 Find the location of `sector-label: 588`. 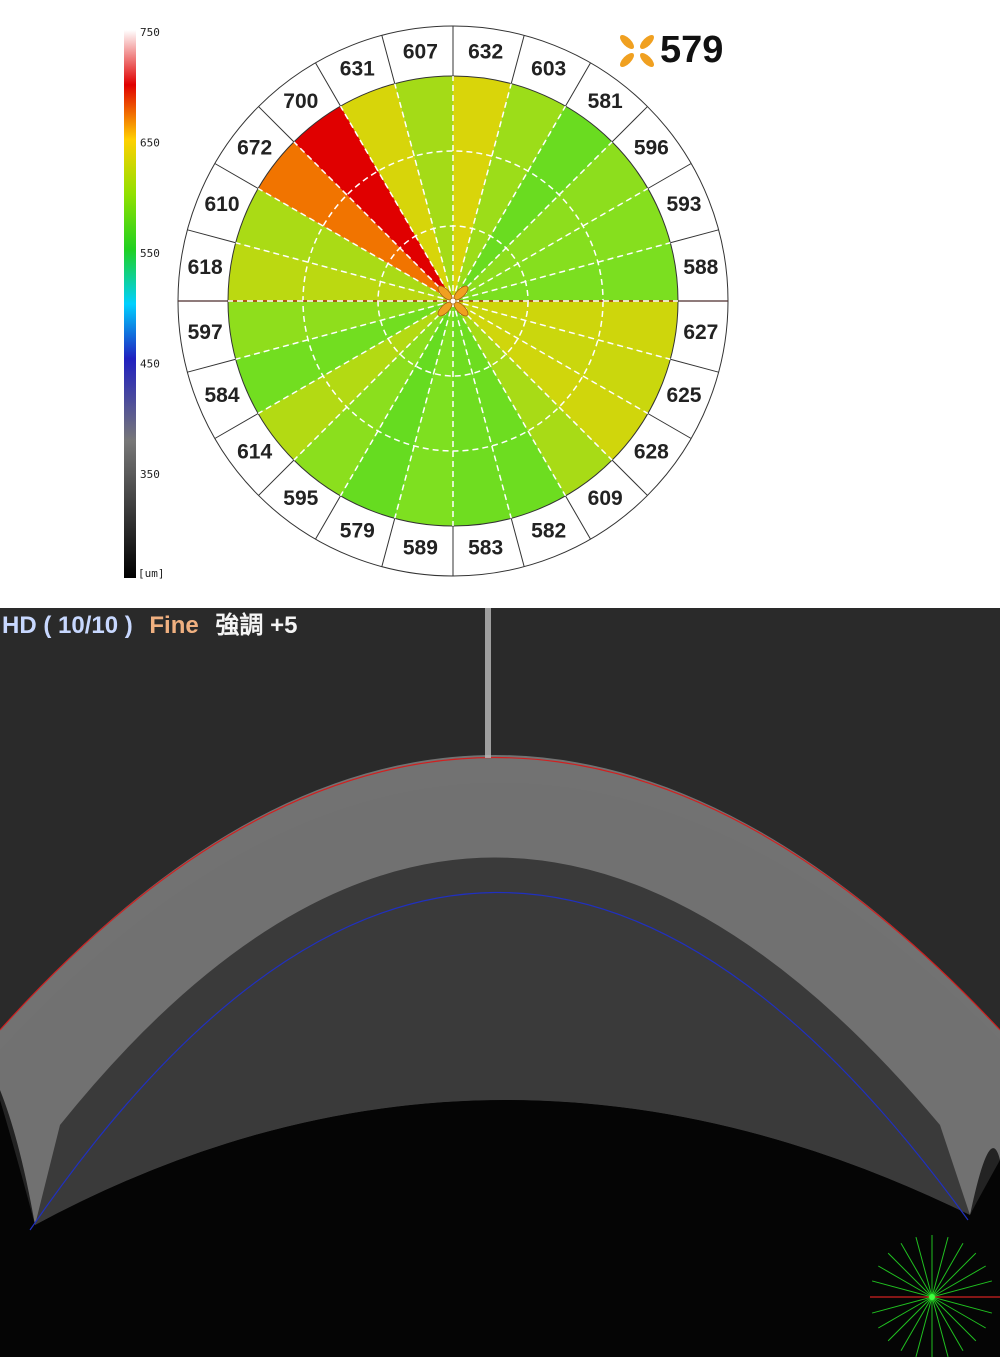

sector-label: 588 is located at coordinates (700, 267).